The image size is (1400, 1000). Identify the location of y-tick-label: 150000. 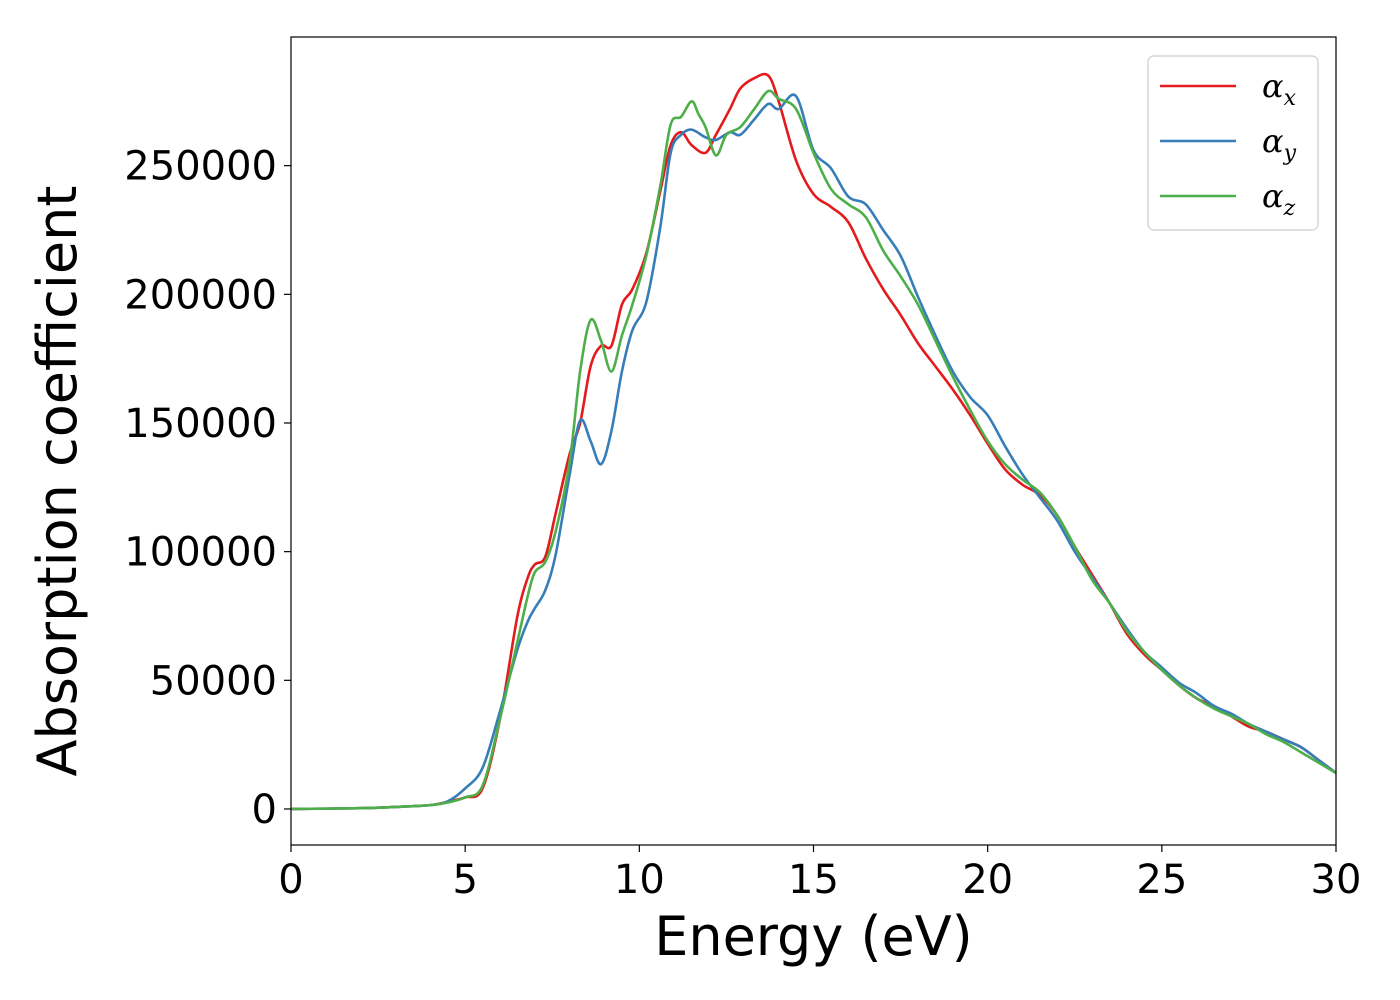
(200, 424).